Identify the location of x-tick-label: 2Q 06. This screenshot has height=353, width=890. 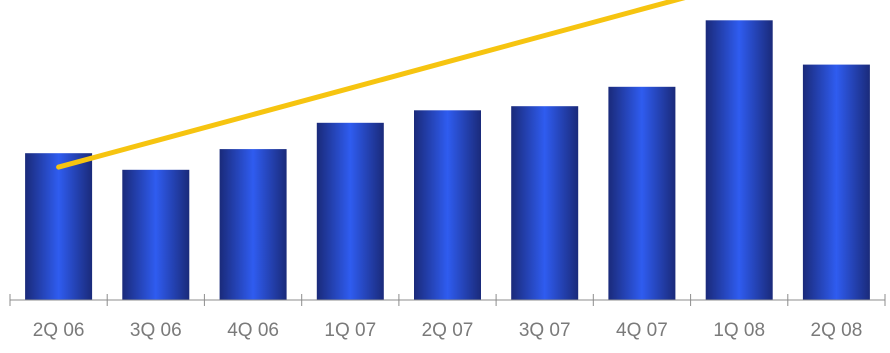
(59, 330).